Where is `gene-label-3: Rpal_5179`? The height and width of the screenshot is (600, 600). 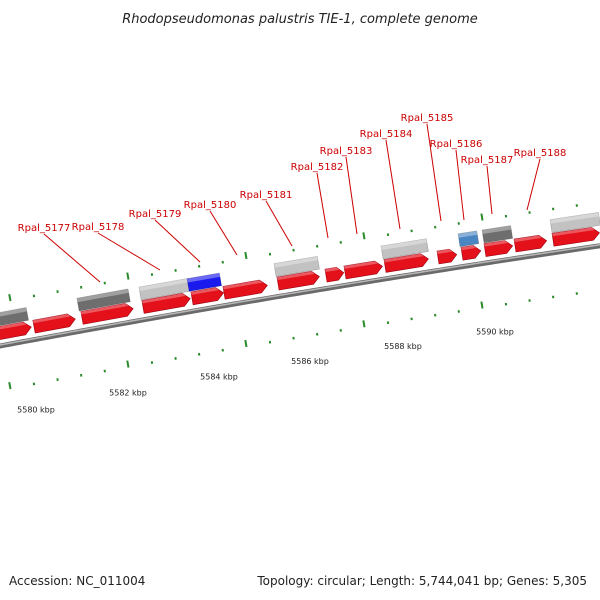
gene-label-3: Rpal_5179 is located at coordinates (155, 214).